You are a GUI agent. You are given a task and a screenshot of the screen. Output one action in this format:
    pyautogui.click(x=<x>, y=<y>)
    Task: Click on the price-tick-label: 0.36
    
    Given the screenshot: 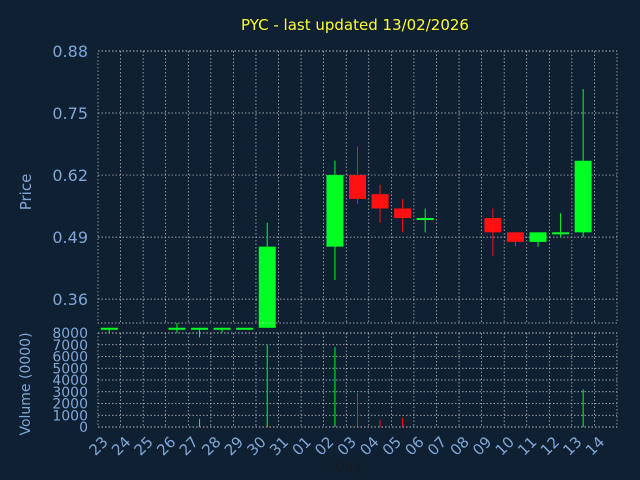 What is the action you would take?
    pyautogui.click(x=70, y=299)
    